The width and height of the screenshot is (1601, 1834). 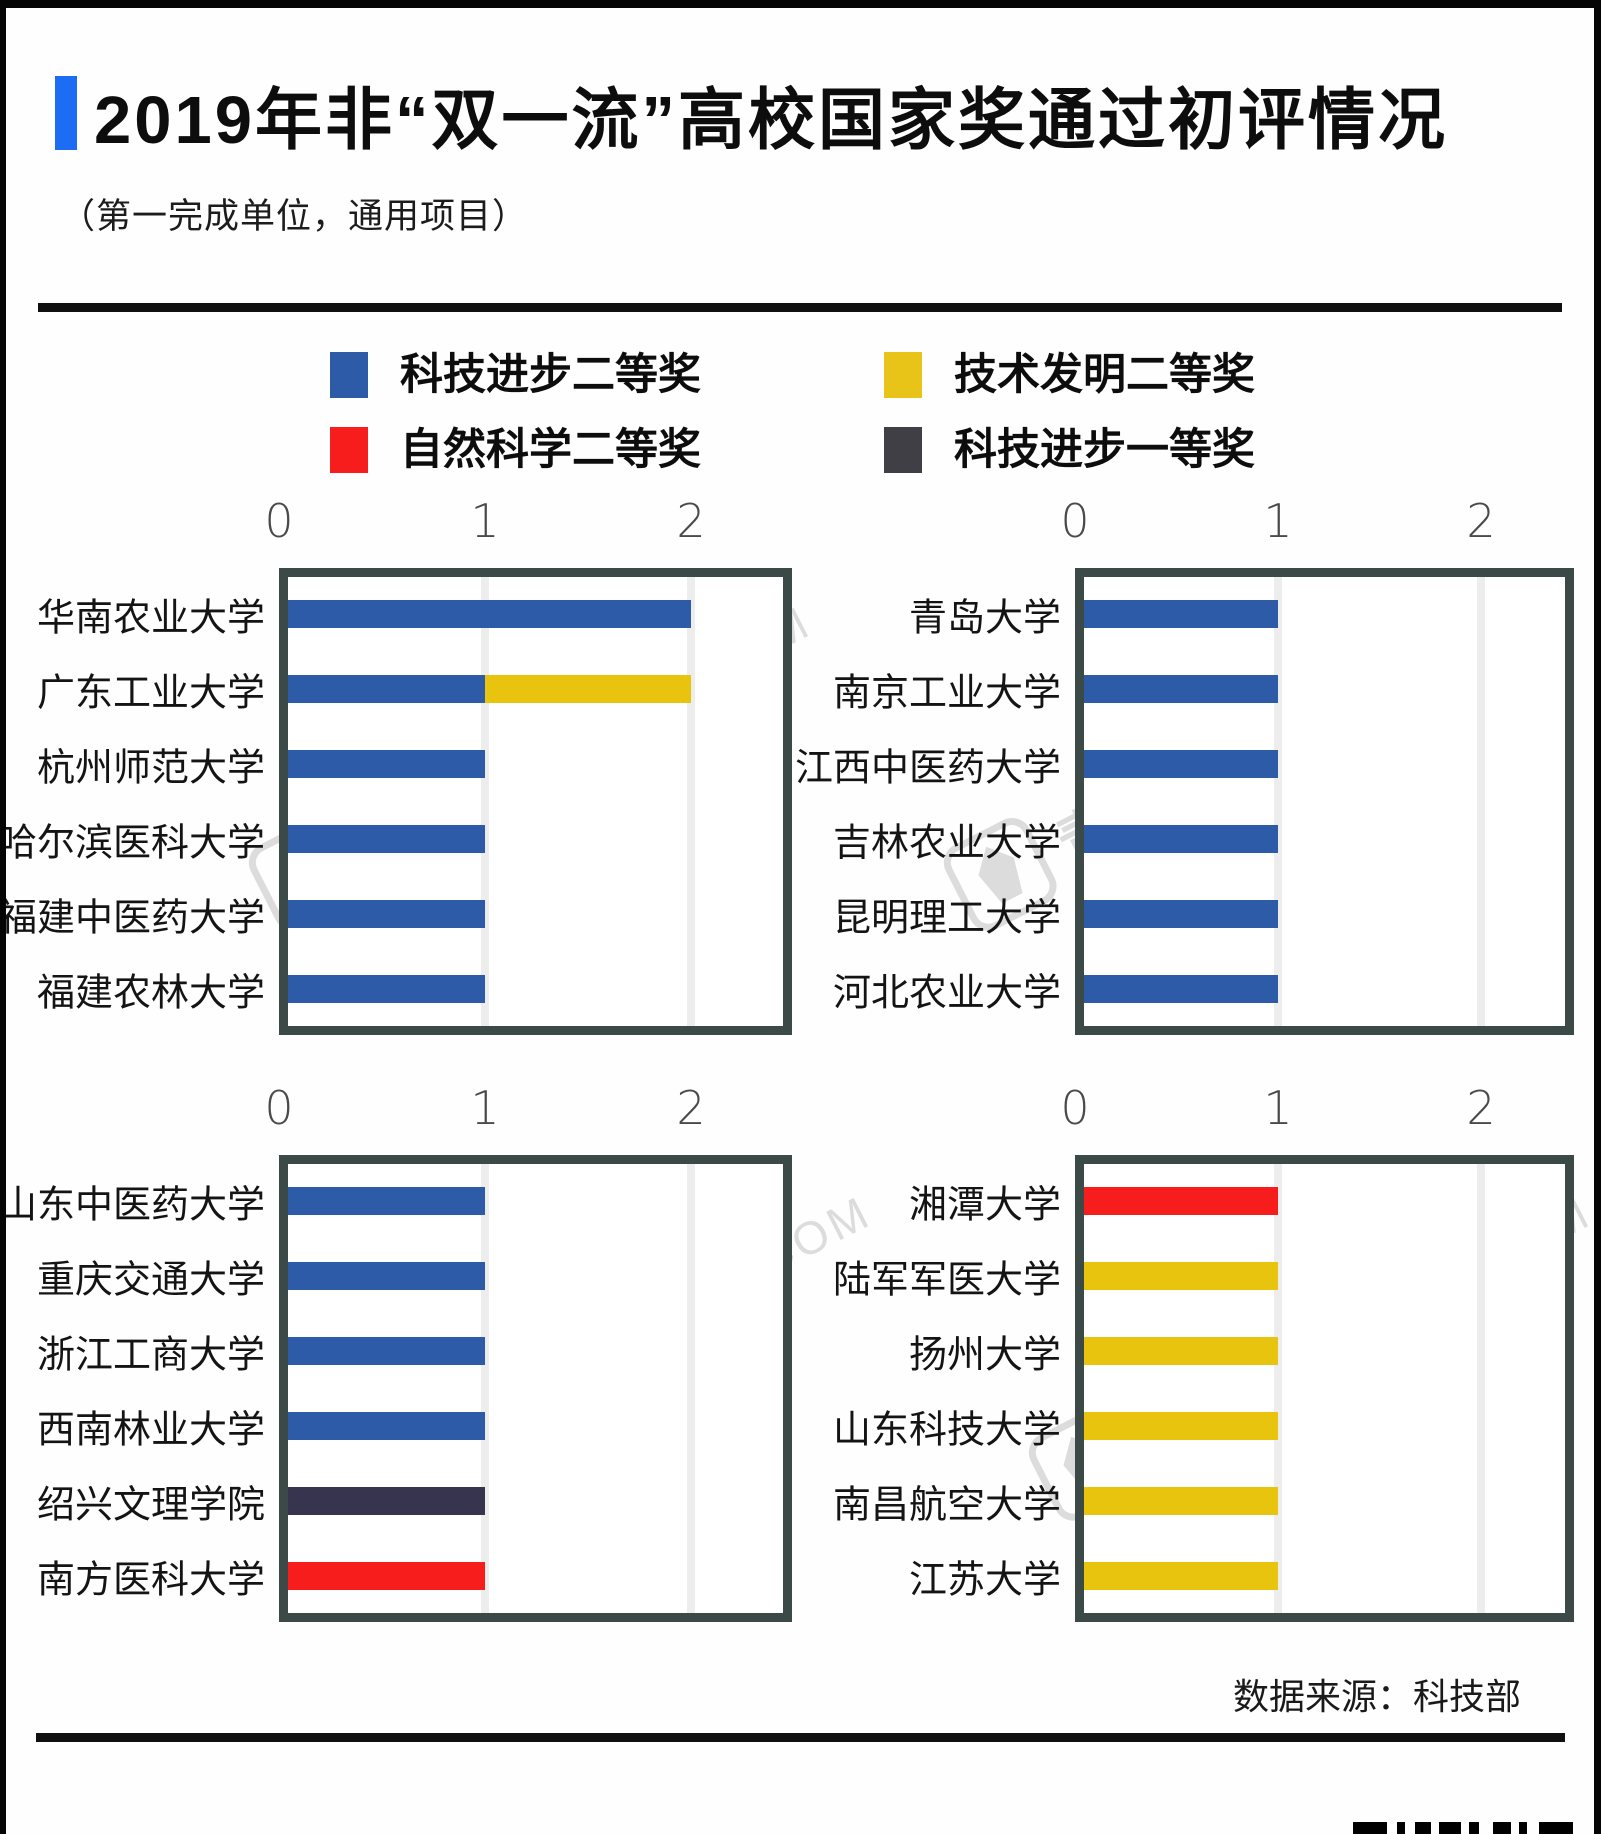 I want to click on category-label: 陆军军医大学, so click(x=946, y=1280).